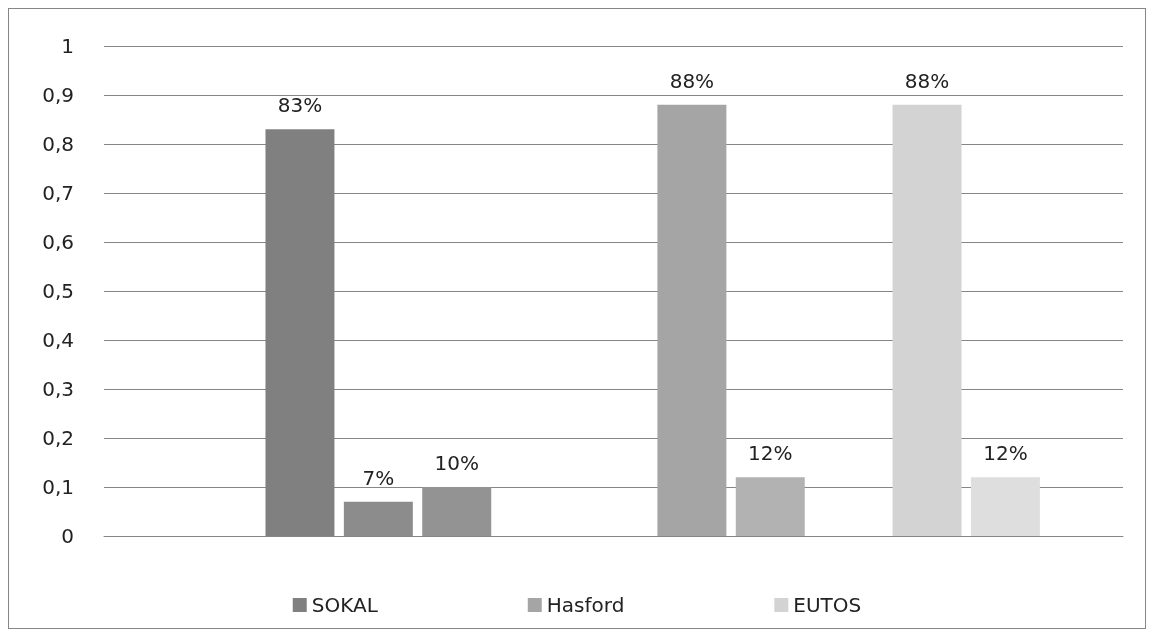 The width and height of the screenshot is (1154, 637). What do you see at coordinates (58, 95) in the screenshot?
I see `y-tick-label: 0,9` at bounding box center [58, 95].